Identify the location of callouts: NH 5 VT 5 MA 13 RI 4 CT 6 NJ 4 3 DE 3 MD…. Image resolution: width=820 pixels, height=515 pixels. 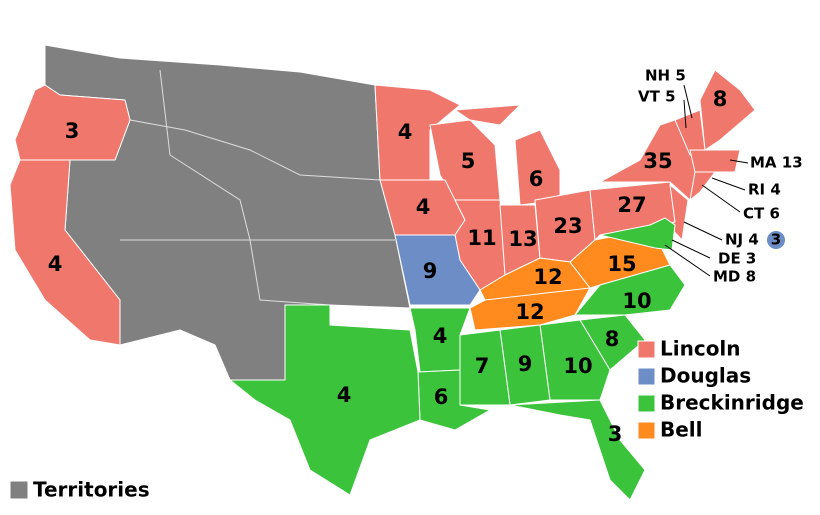
(720, 176).